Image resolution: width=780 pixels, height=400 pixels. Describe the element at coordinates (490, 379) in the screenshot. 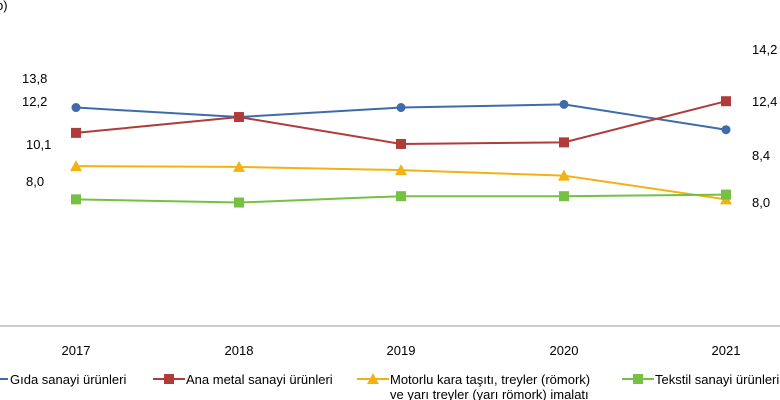

I see `legend-label-motorlu-line1: Motorlu kara taşıtı, treyler (römork)` at that location.